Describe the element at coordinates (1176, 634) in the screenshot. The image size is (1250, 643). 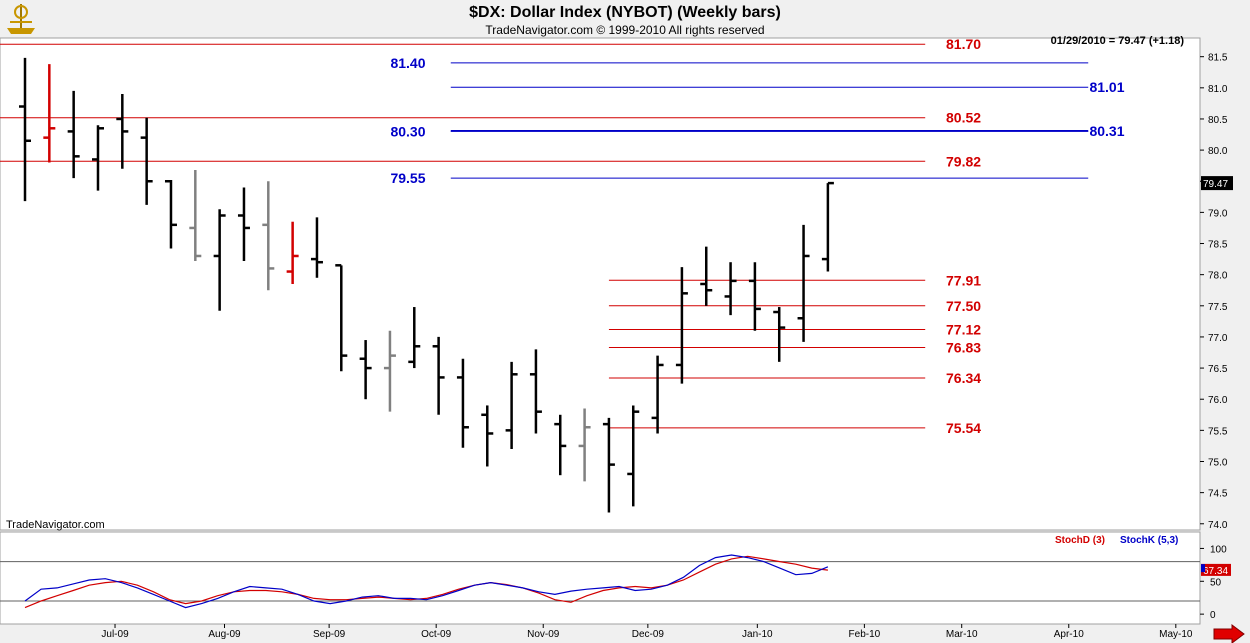
I see `date-tick-label: May-10` at that location.